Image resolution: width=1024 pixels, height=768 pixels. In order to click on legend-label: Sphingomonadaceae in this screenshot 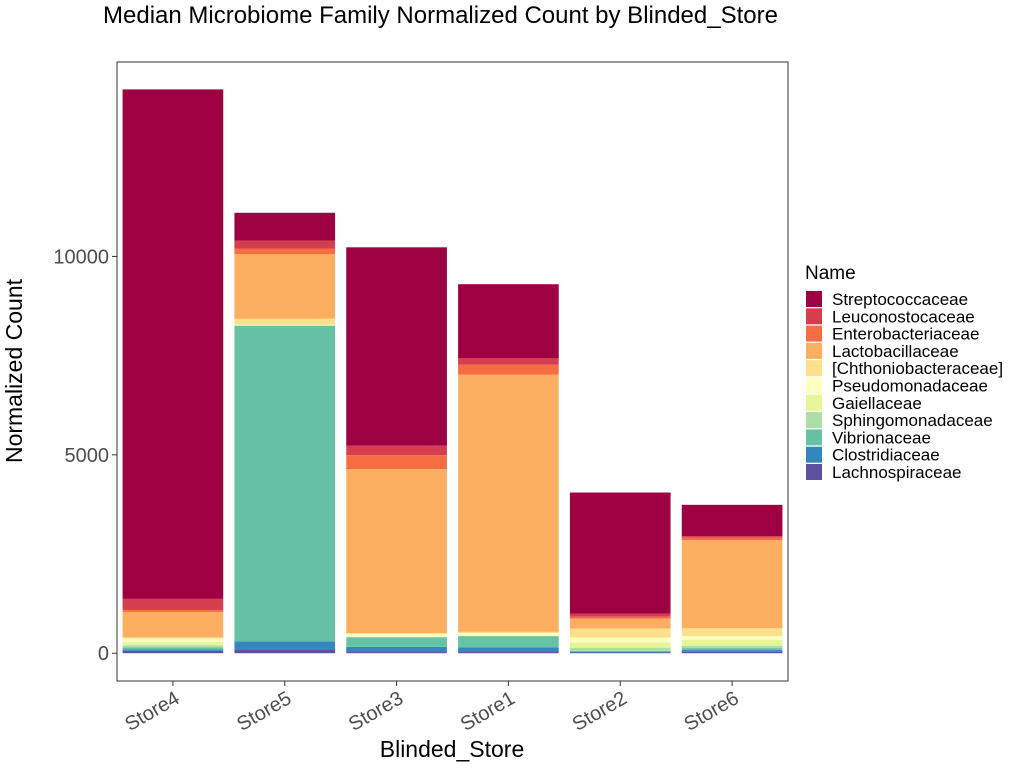, I will do `click(912, 420)`.